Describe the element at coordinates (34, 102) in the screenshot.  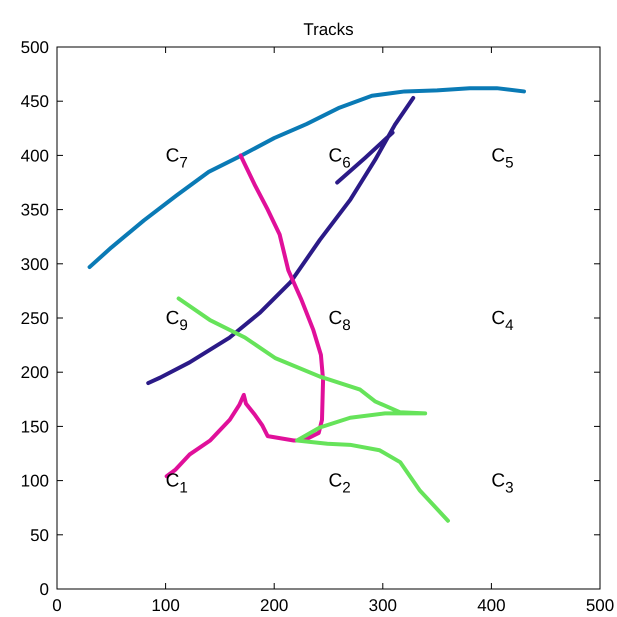
I see `y-tick-label: 450` at that location.